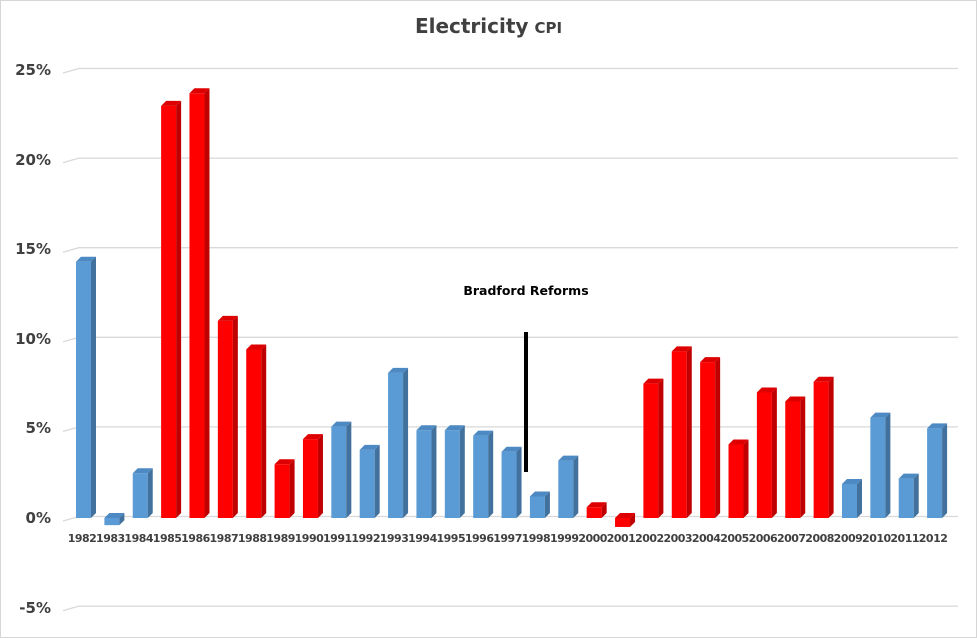 This screenshot has width=977, height=638. I want to click on x-tick-2009: 2009, so click(848, 538).